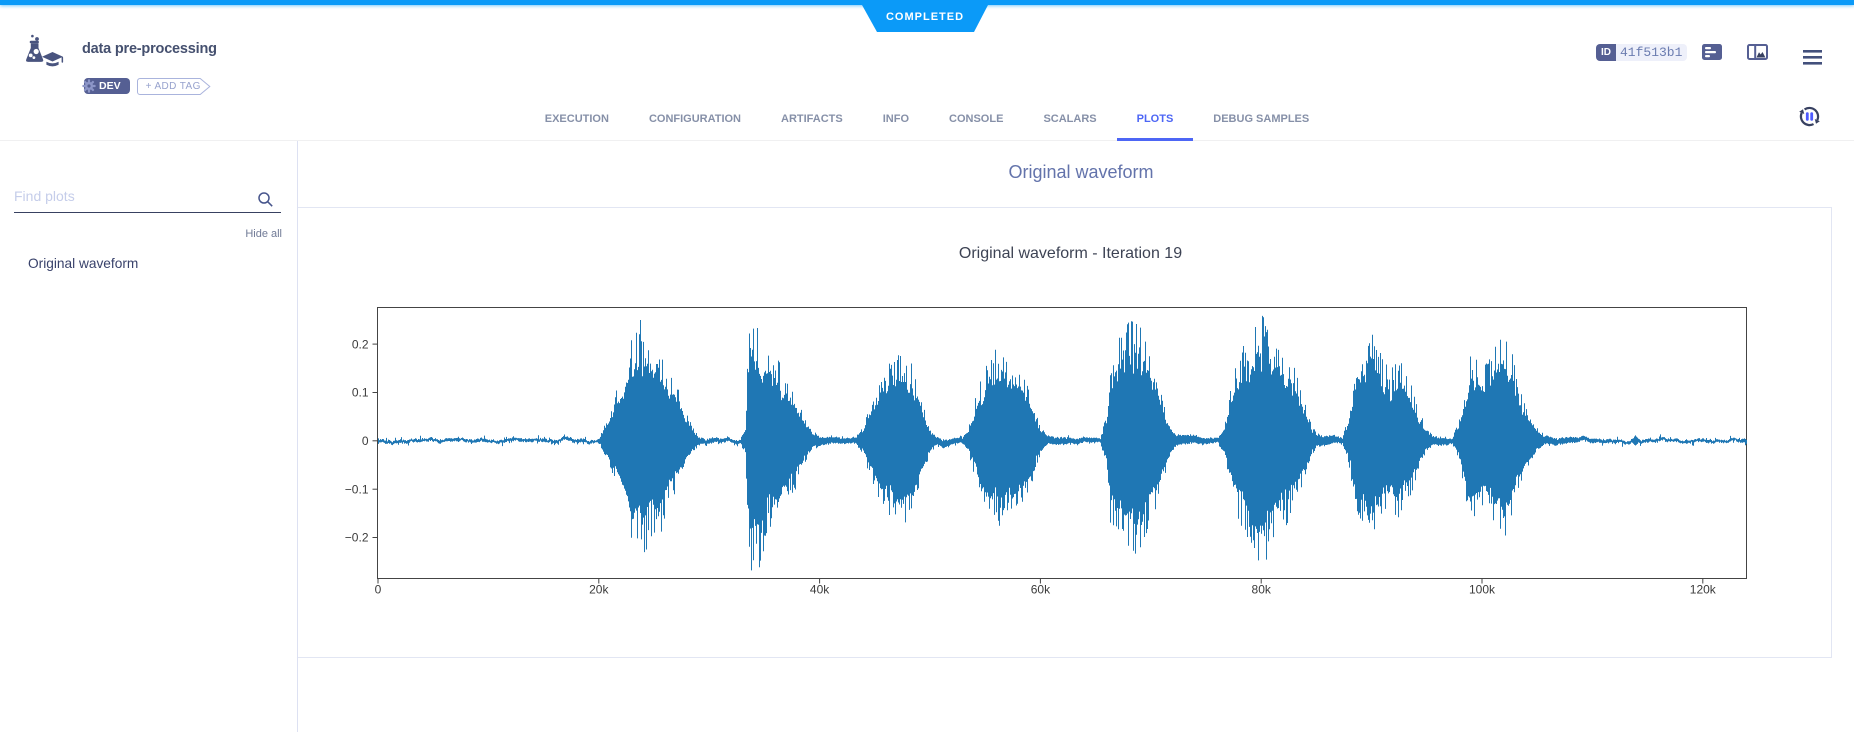 The width and height of the screenshot is (1854, 732). What do you see at coordinates (1041, 590) in the screenshot?
I see `svg-text: 60k` at bounding box center [1041, 590].